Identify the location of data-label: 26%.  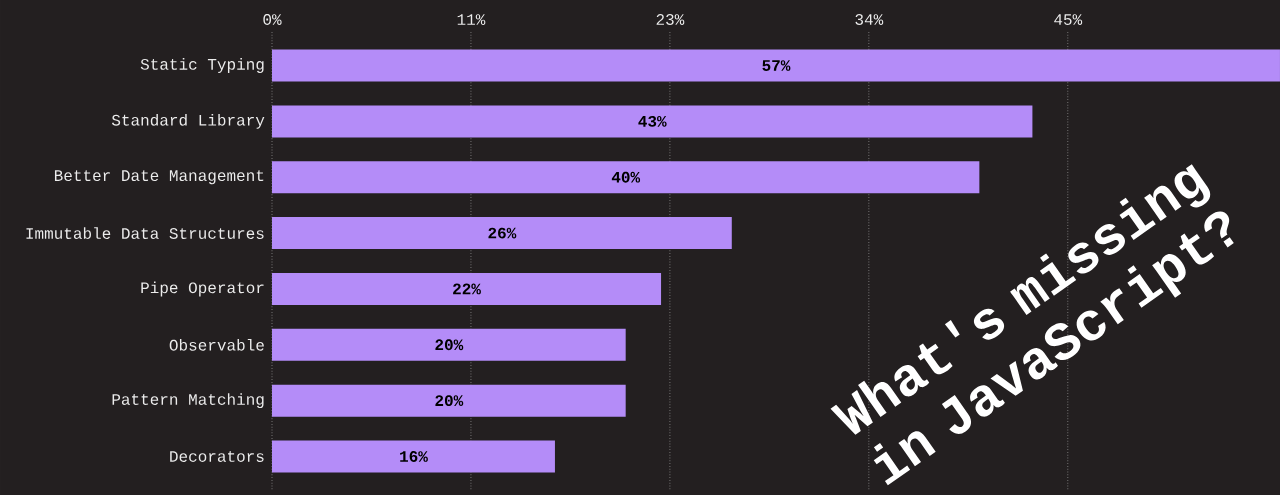
(502, 233).